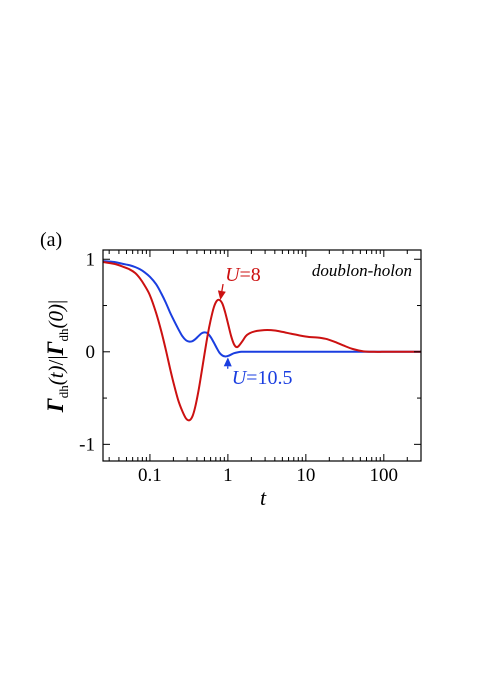 The width and height of the screenshot is (494, 692). What do you see at coordinates (87, 444) in the screenshot?
I see `y-tick-label: -1` at bounding box center [87, 444].